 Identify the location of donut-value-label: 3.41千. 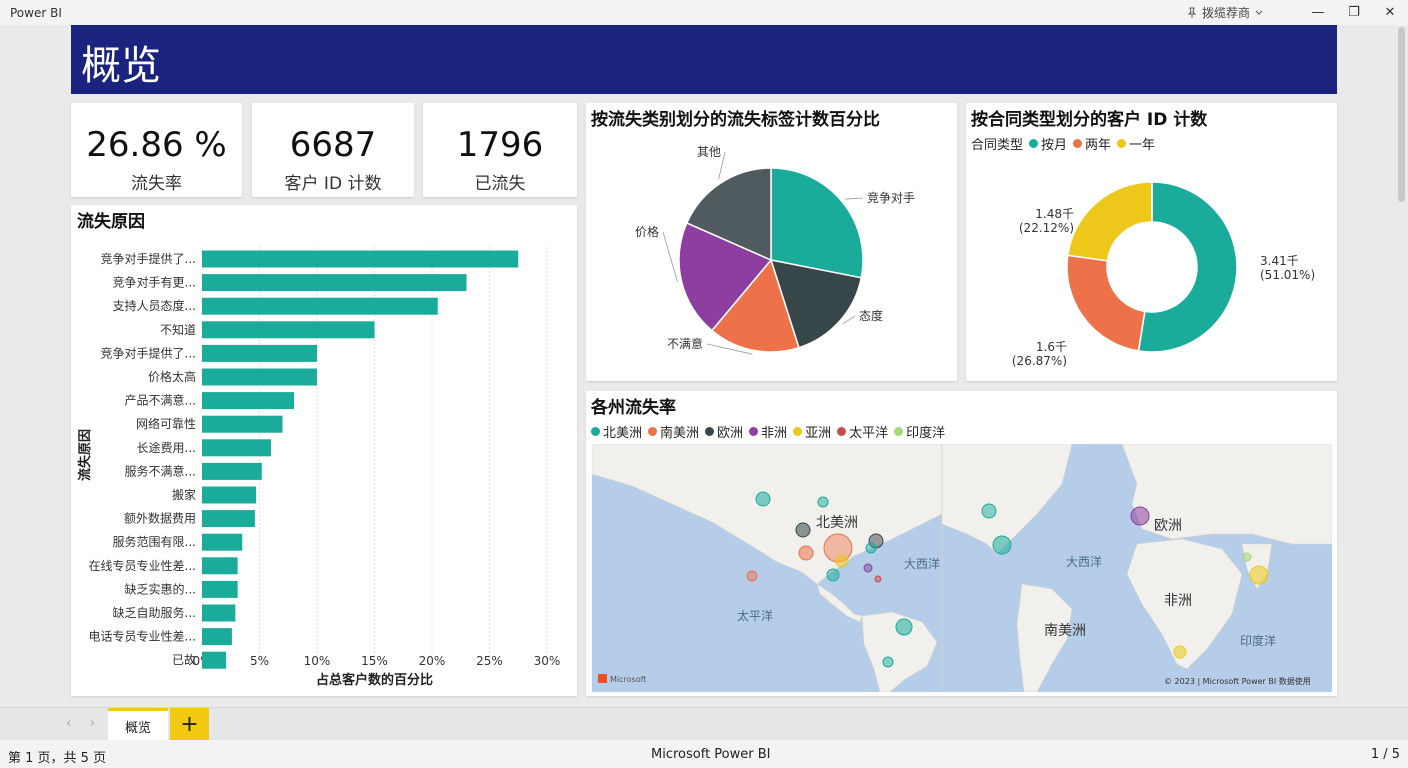
(1279, 261).